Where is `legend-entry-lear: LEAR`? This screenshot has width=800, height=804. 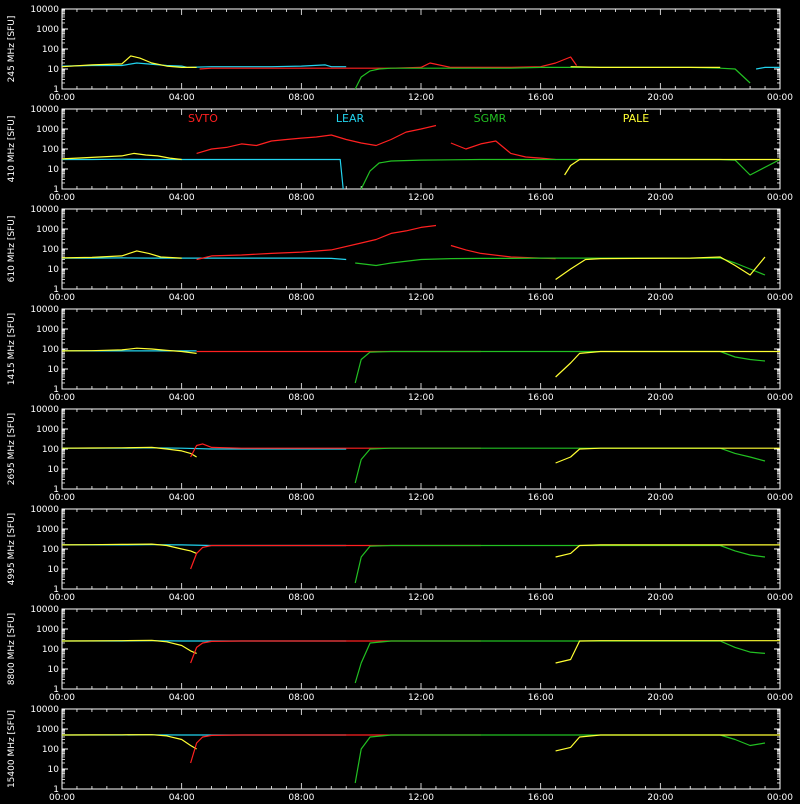
legend-entry-lear: LEAR is located at coordinates (350, 118).